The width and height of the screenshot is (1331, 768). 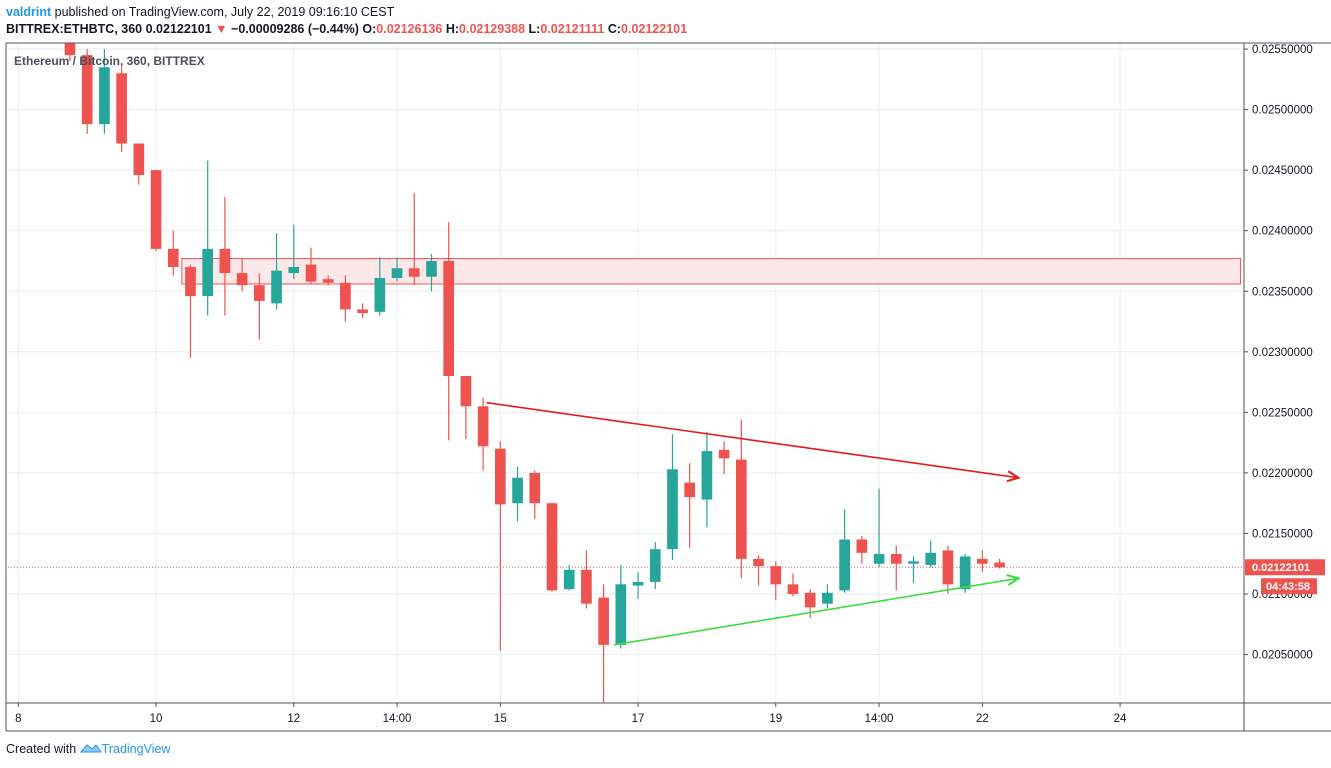 What do you see at coordinates (1282, 413) in the screenshot?
I see `y-tick-label: 0.02250000` at bounding box center [1282, 413].